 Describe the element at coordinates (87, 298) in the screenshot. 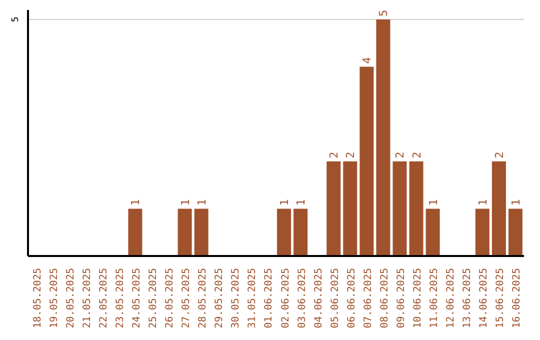

I see `x-tick-label: 21.05.2025` at that location.